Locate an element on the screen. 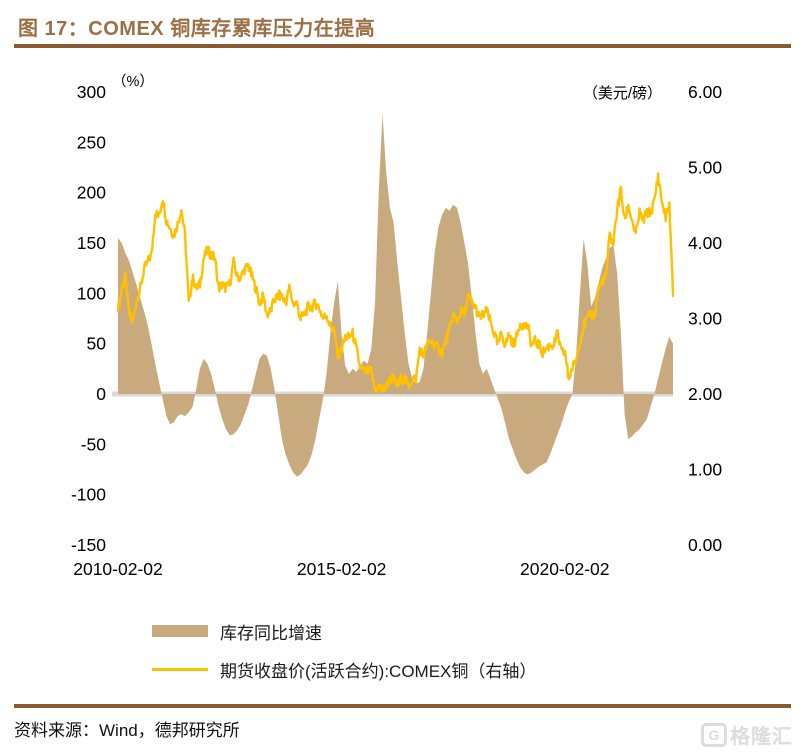 This screenshot has height=753, width=805. legend-label-inventory: 库存同比增速 is located at coordinates (271, 633).